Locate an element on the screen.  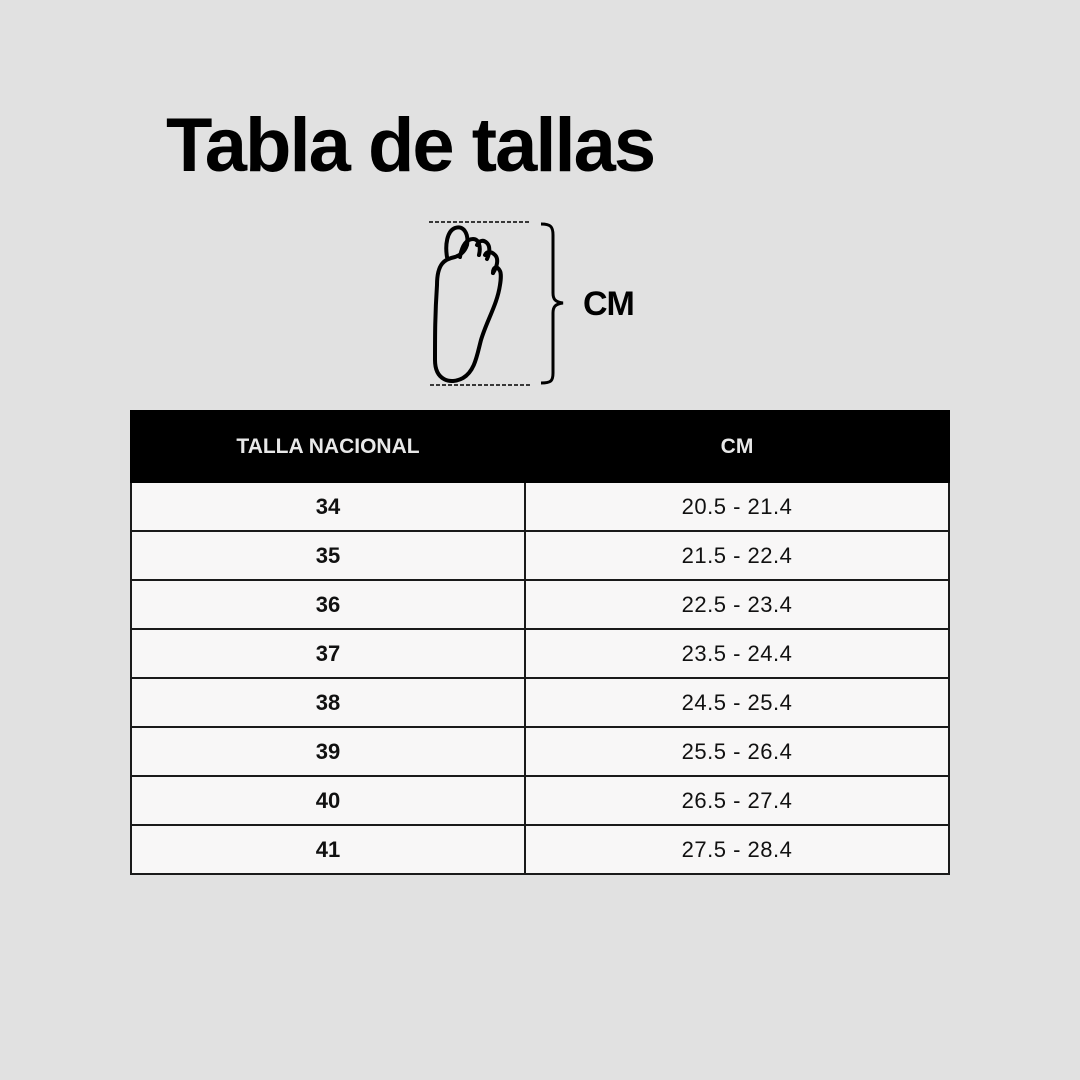
measure-label: CM is located at coordinates (609, 304).